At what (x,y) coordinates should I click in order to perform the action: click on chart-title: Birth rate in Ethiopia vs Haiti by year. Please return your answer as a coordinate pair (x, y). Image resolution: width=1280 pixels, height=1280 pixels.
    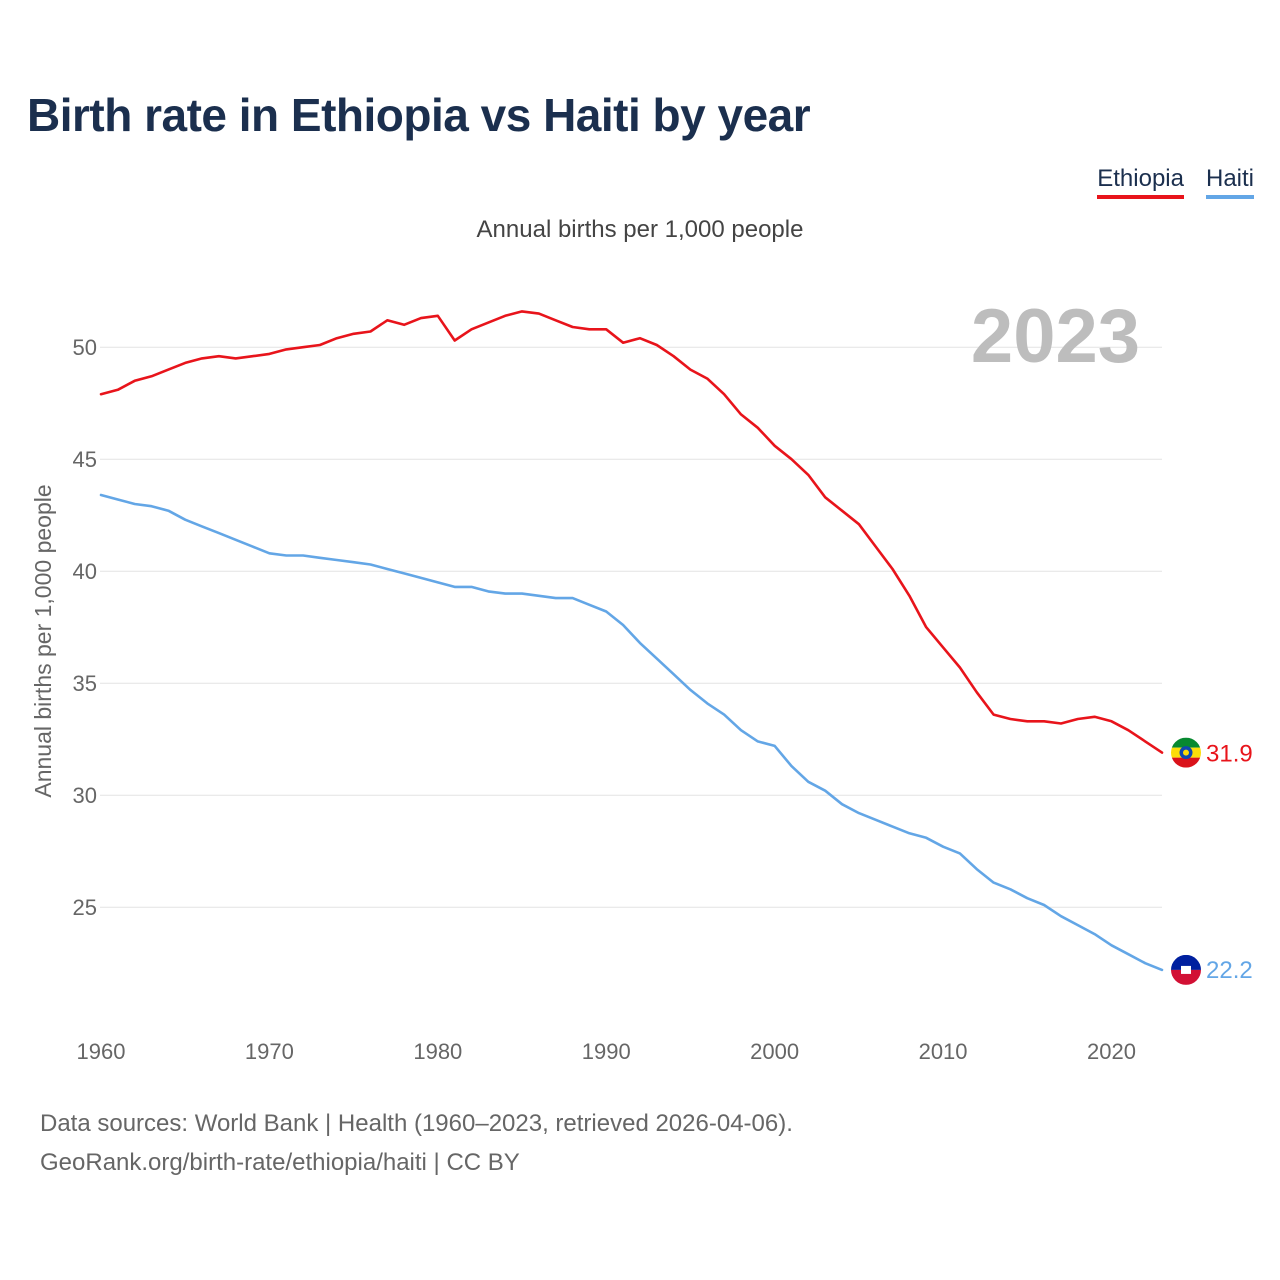
    Looking at the image, I should click on (419, 115).